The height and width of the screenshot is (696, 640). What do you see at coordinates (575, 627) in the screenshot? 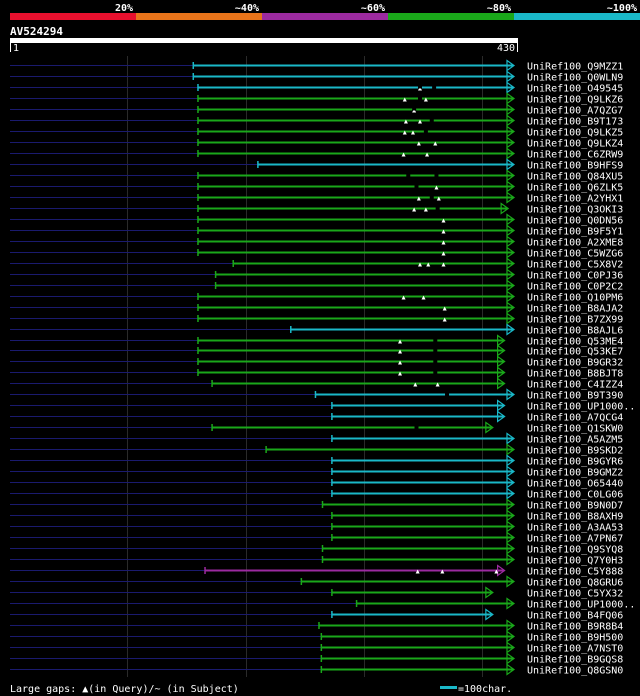
I see `hit-label: UniRef100_B9R8B4` at bounding box center [575, 627].